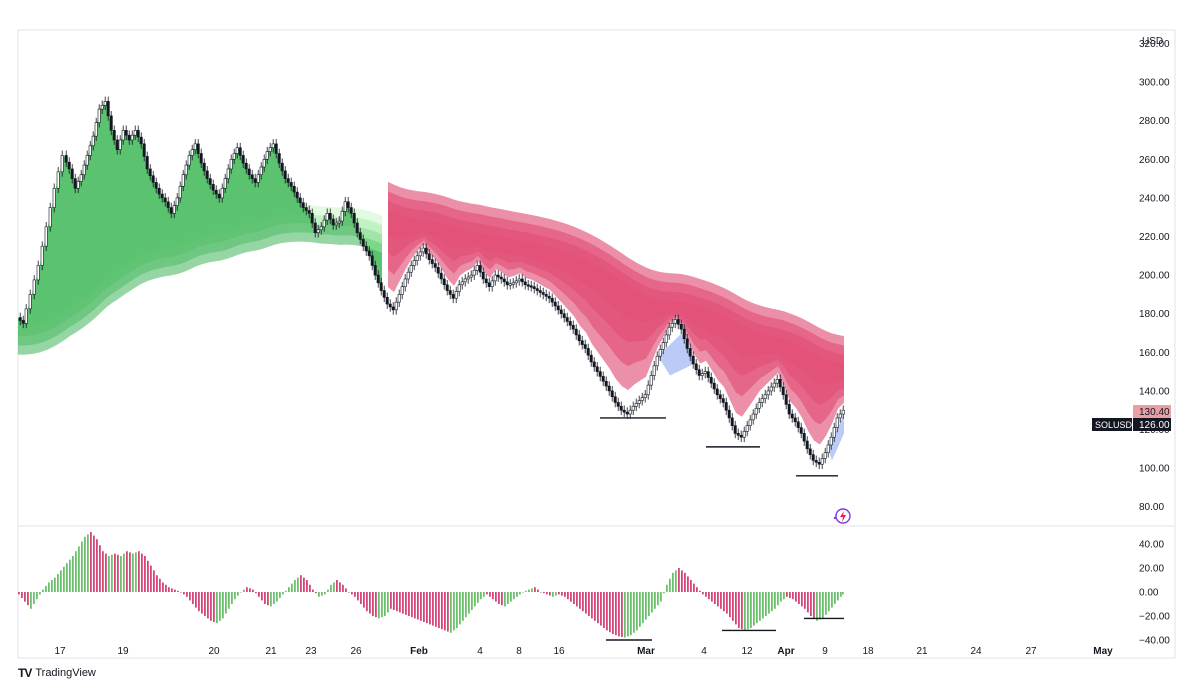 Image resolution: width=1200 pixels, height=694 pixels. Describe the element at coordinates (1103, 651) in the screenshot. I see `time-tick-label: May` at that location.